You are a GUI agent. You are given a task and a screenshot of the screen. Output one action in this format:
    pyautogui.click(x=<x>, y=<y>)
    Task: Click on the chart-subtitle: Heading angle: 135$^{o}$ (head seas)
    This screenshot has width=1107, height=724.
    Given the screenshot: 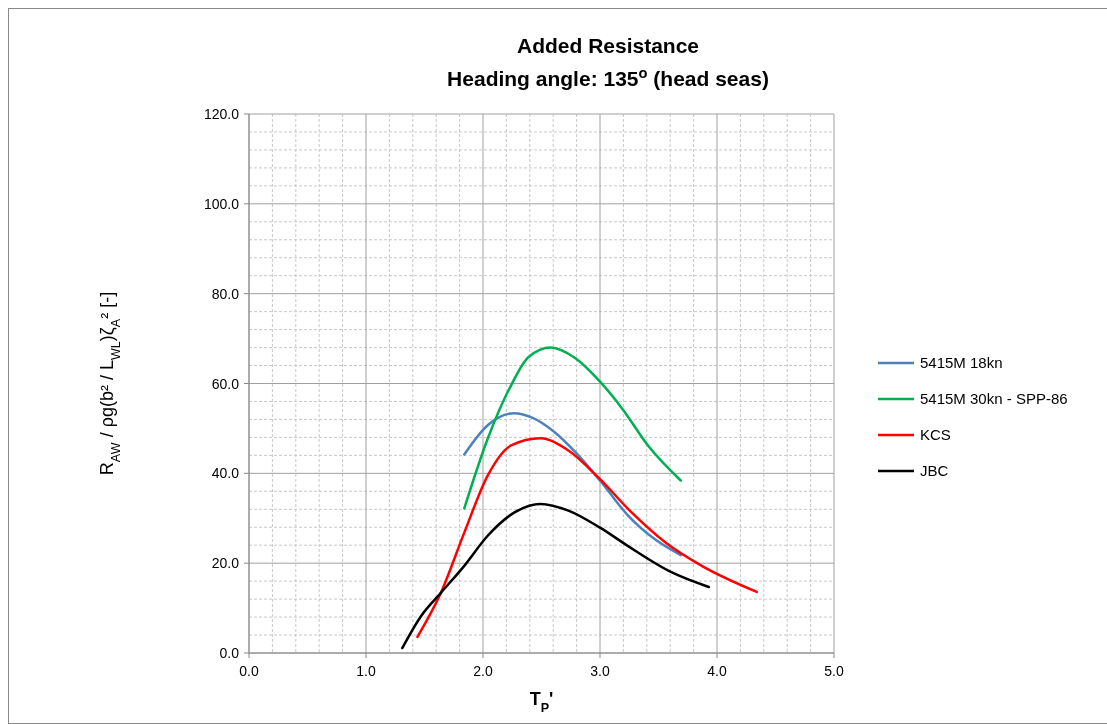 What is the action you would take?
    pyautogui.click(x=608, y=77)
    